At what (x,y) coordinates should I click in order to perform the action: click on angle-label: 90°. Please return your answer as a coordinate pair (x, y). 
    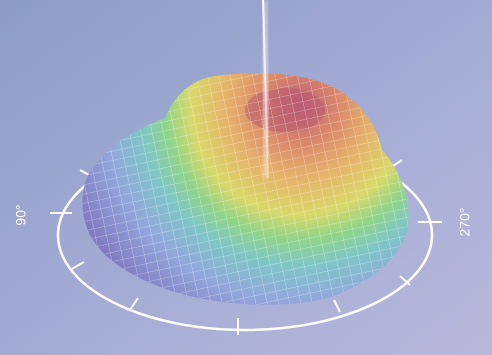
    Looking at the image, I should click on (21, 214).